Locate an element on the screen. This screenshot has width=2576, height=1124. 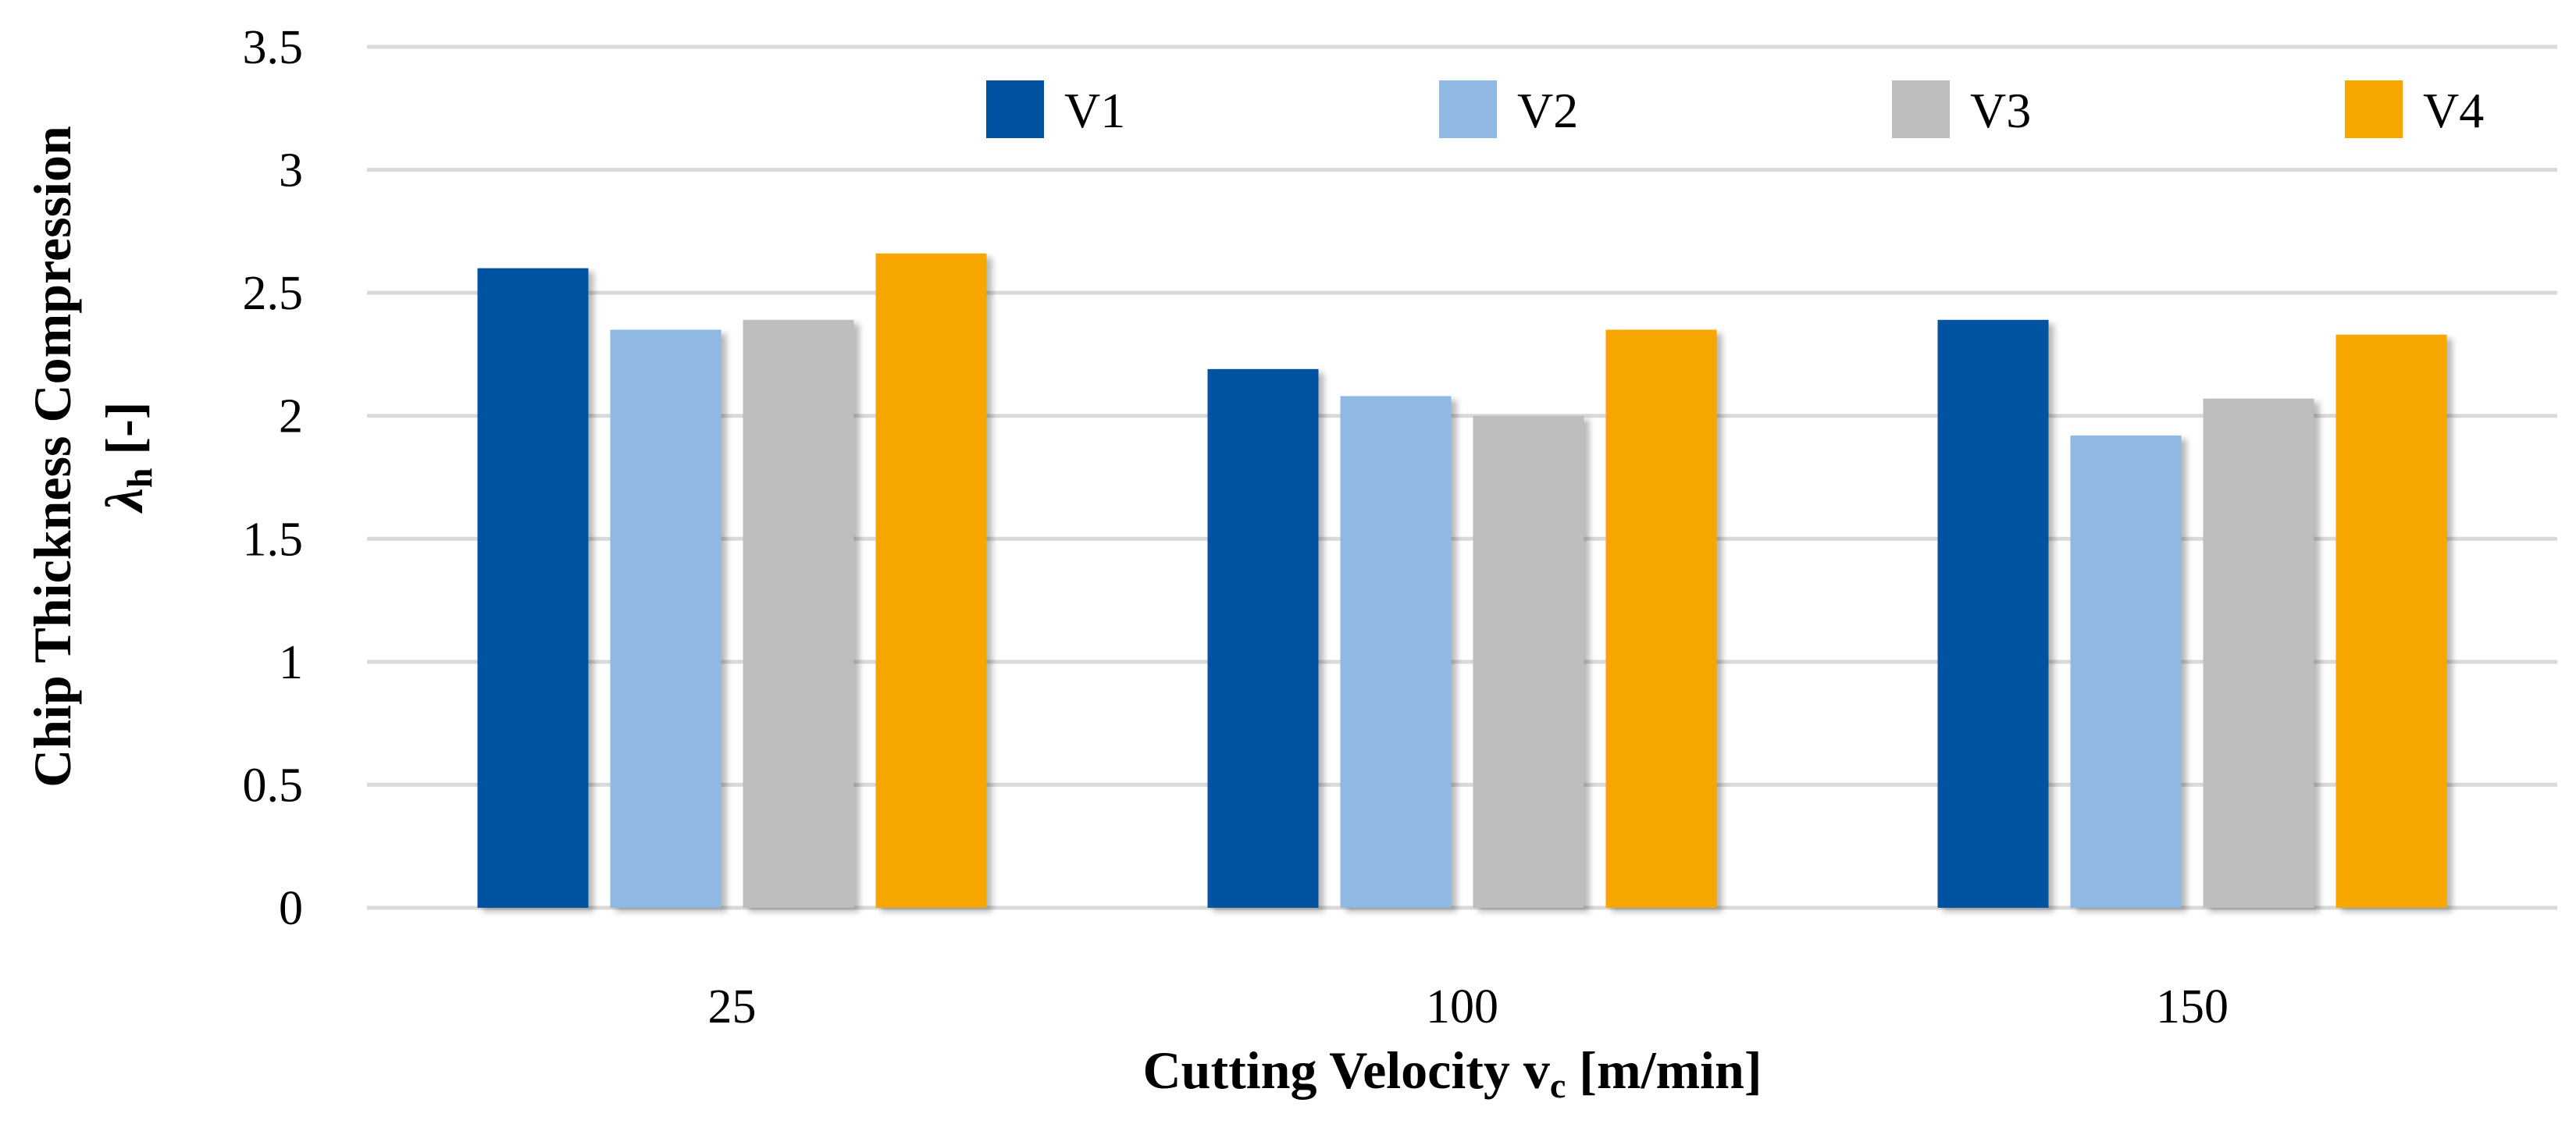
x-axis-ticks: 25 100 150 is located at coordinates (1469, 1007).